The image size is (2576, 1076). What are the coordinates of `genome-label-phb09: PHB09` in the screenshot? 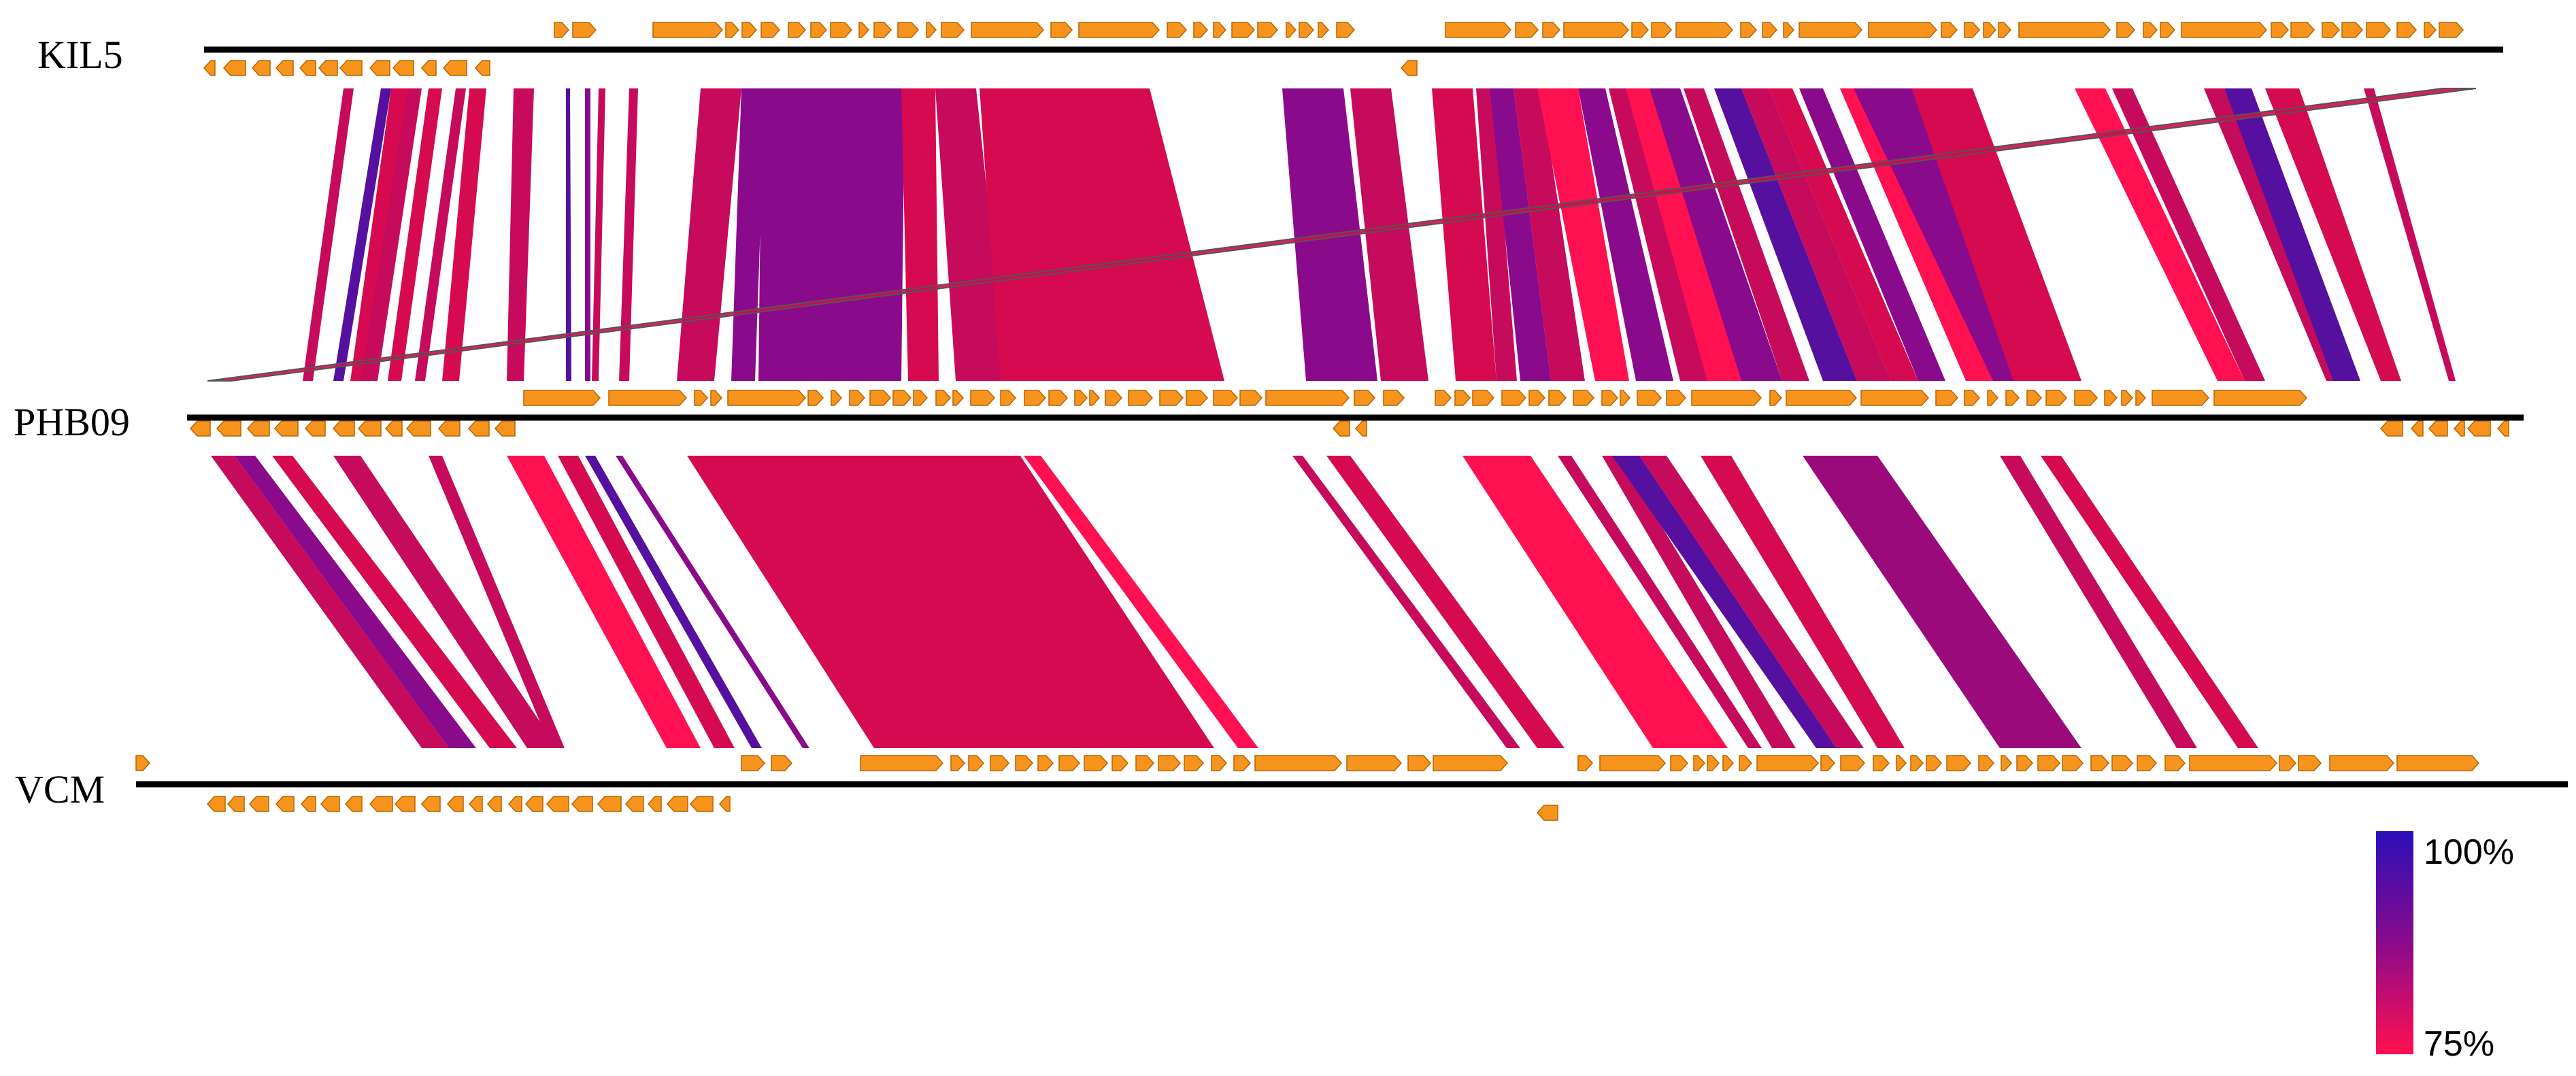 It's located at (72, 422).